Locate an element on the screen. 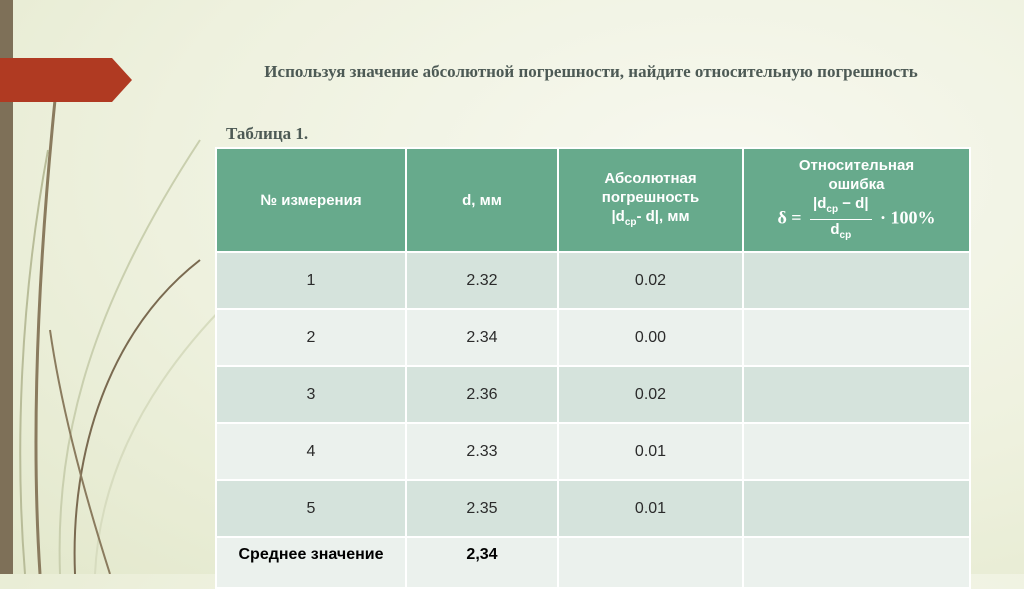 This screenshot has width=1024, height=589. relative-error-formula: δ = |dср − d| dср · 100% is located at coordinates (856, 219).